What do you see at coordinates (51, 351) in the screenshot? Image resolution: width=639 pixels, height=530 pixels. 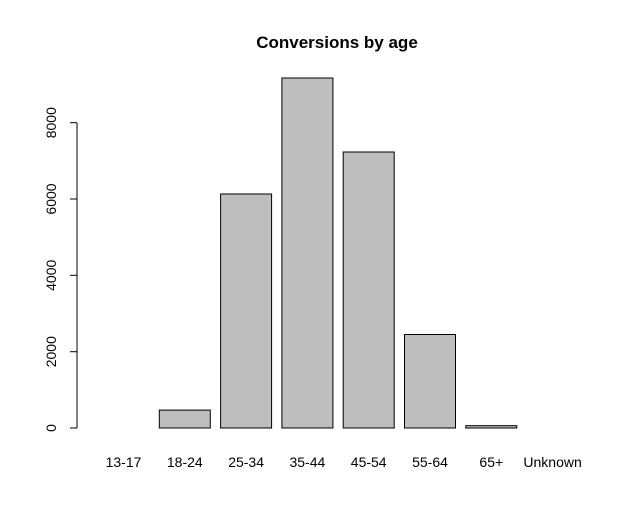 I see `y-tick-label: 2000` at bounding box center [51, 351].